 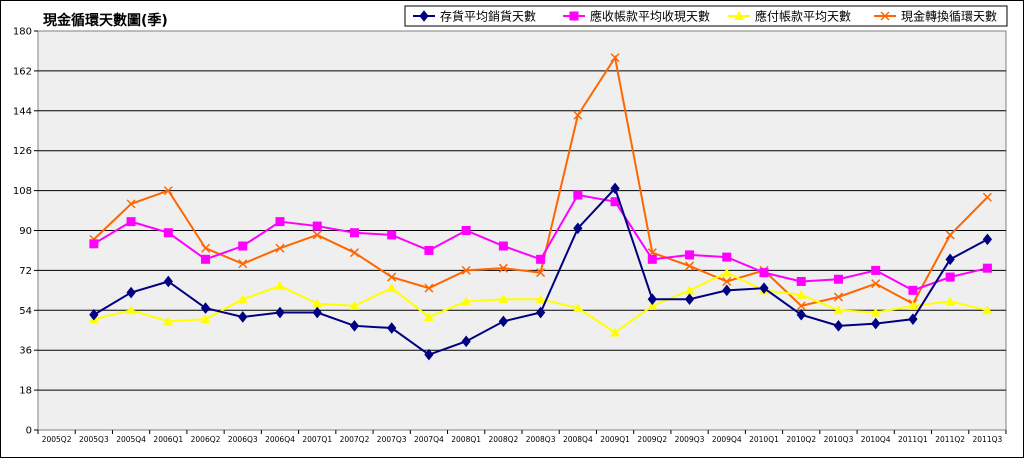 I want to click on legend-item-1: 應收帳款平均收現天數, so click(x=636, y=16).